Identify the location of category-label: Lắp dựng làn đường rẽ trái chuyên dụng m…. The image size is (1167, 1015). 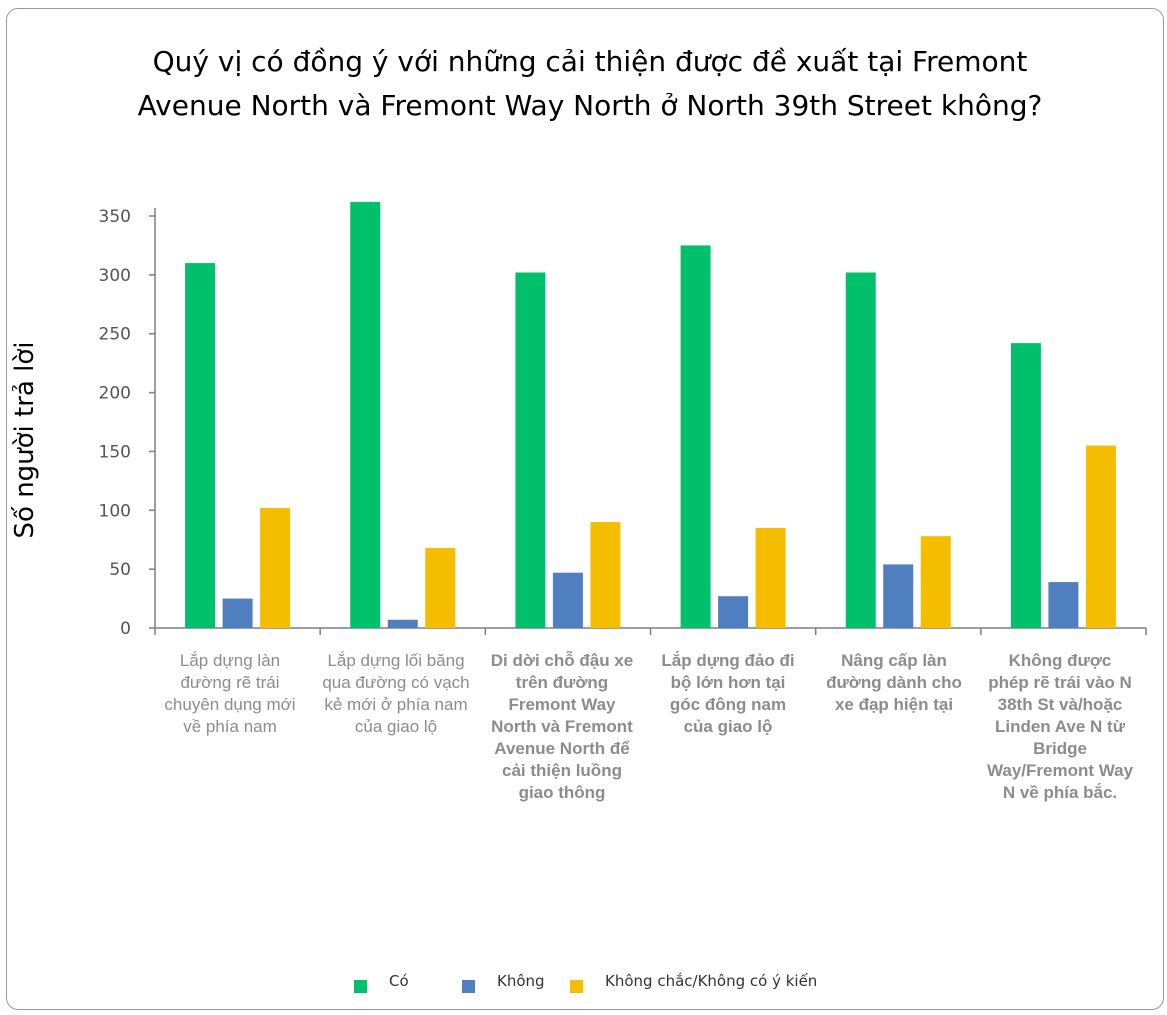
(230, 693).